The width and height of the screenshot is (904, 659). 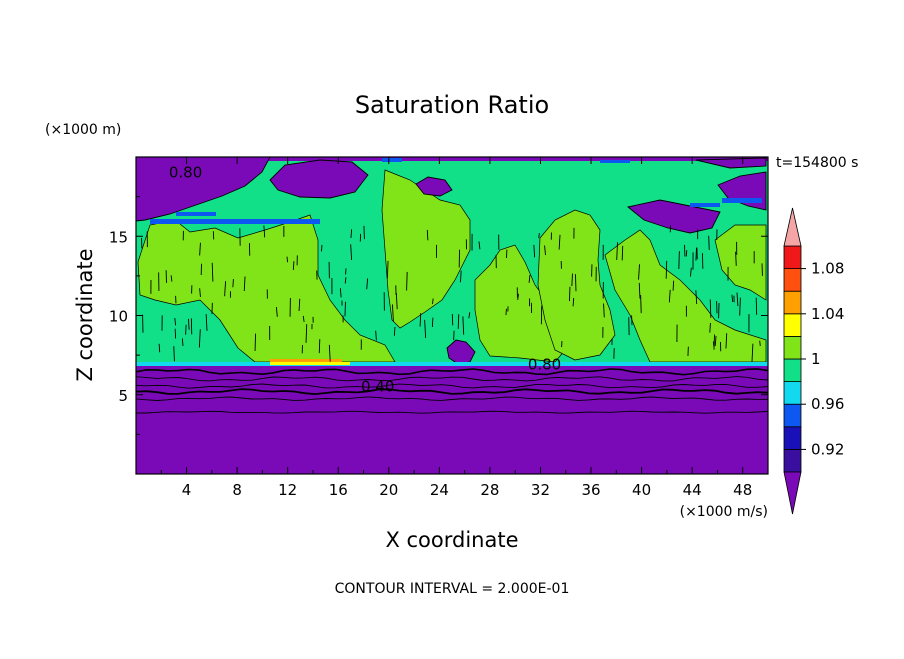 I want to click on colorbar: 0.92 0.96 1 1.04 1.08, so click(x=814, y=361).